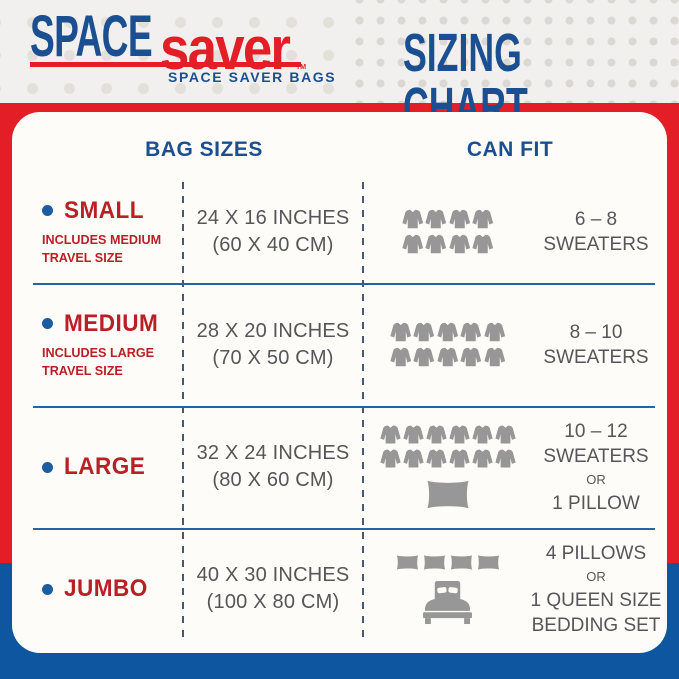  What do you see at coordinates (448, 562) in the screenshot?
I see `pillow-icon-group` at bounding box center [448, 562].